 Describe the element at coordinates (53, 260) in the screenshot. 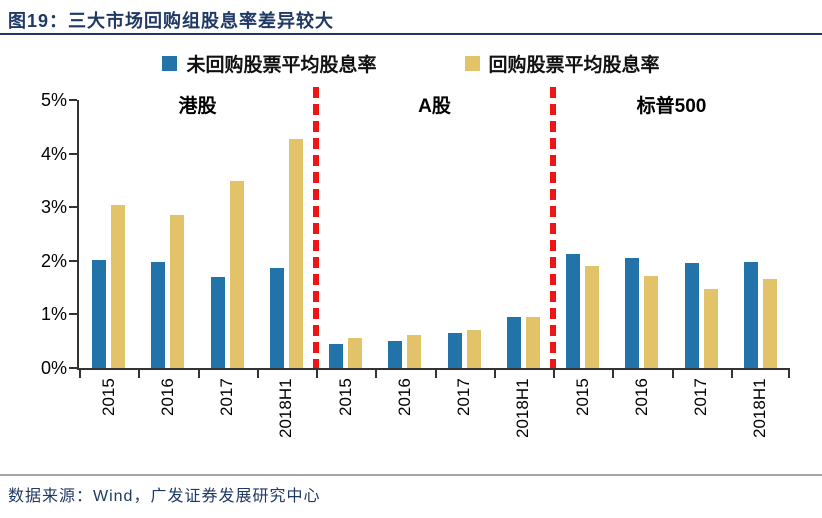

I see `y-tick-label: 2%` at that location.